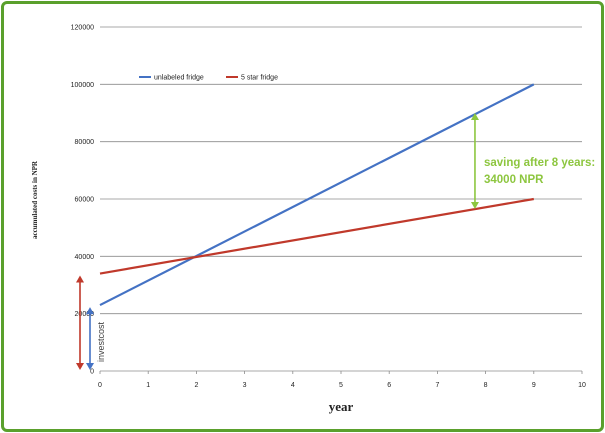 The height and width of the screenshot is (433, 605). I want to click on y-tick-label: 100000, so click(82, 85).